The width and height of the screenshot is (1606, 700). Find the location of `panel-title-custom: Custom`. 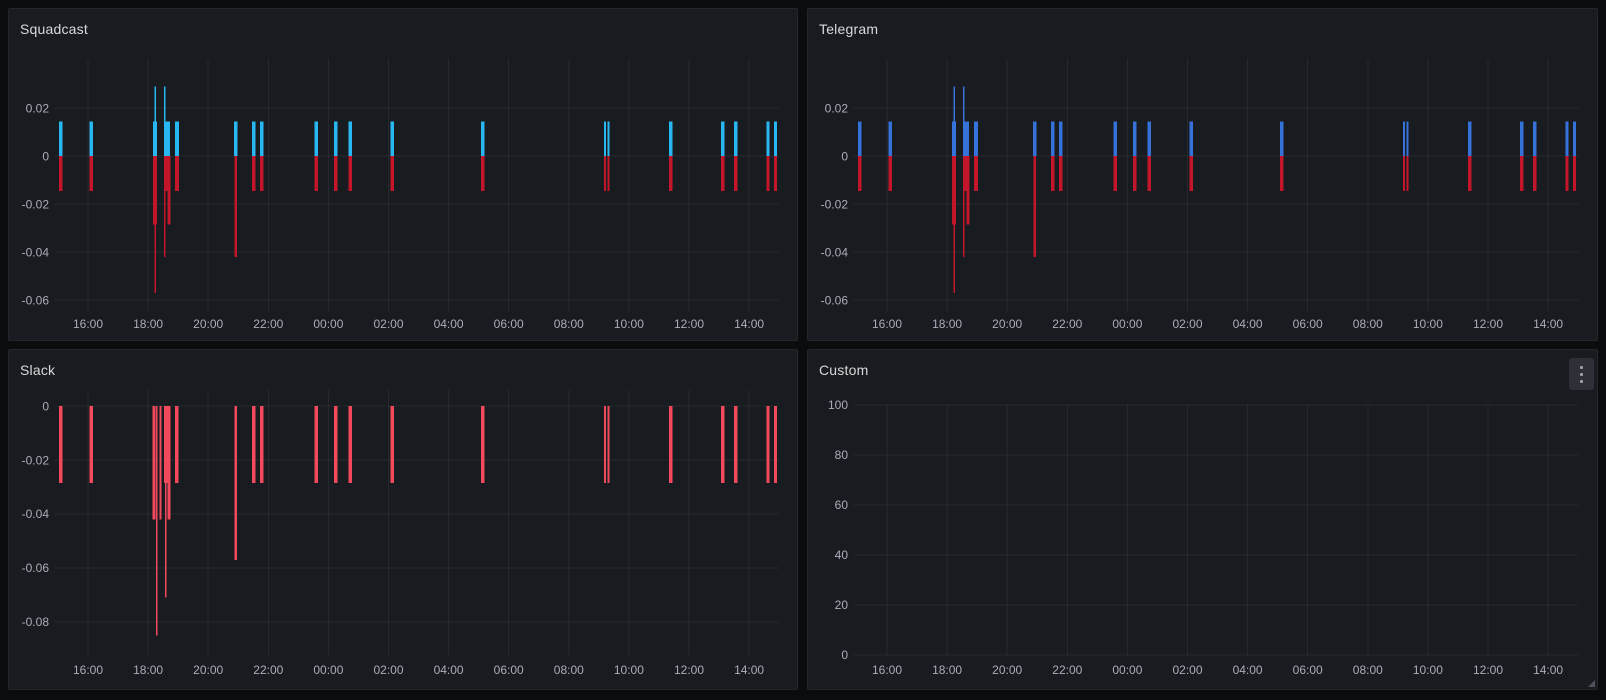

panel-title-custom: Custom is located at coordinates (844, 370).